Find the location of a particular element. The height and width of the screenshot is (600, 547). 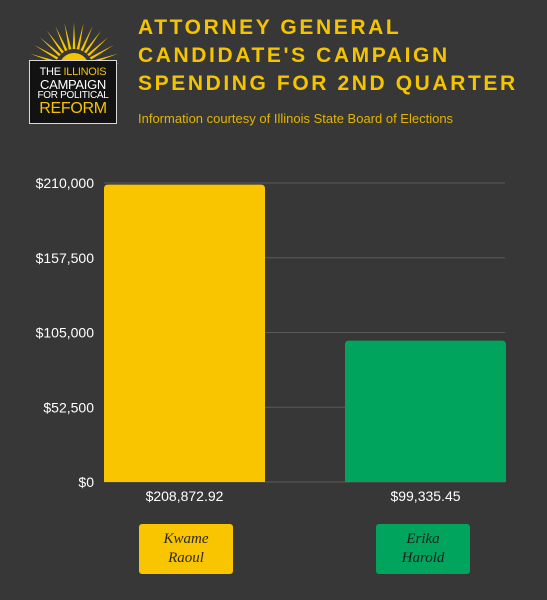

candidate-label-erika: Erika Harold is located at coordinates (423, 549).